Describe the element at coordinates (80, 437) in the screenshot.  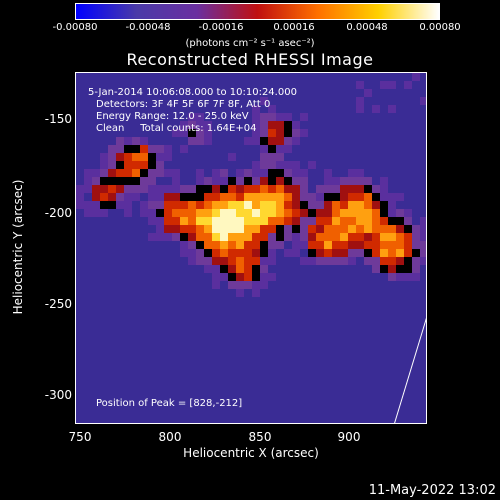
I see `x-tick: 750` at that location.